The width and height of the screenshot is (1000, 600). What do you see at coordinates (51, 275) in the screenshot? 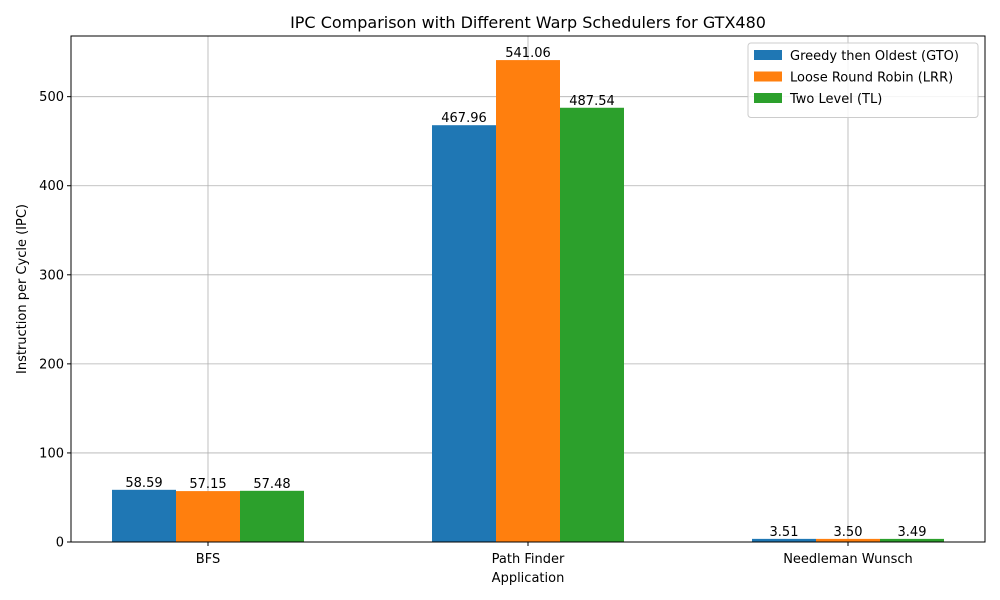
I see `y-tick-label: 300` at bounding box center [51, 275].